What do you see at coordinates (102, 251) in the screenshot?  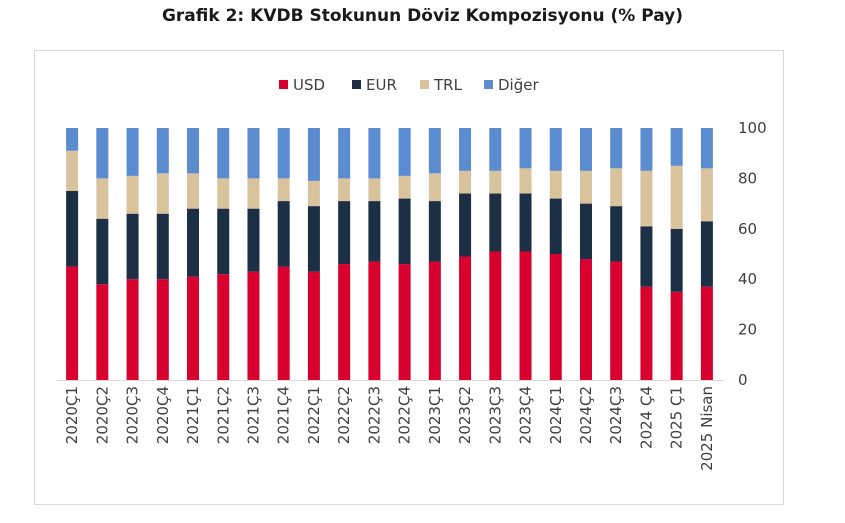 I see `bar-eur-2020c2` at bounding box center [102, 251].